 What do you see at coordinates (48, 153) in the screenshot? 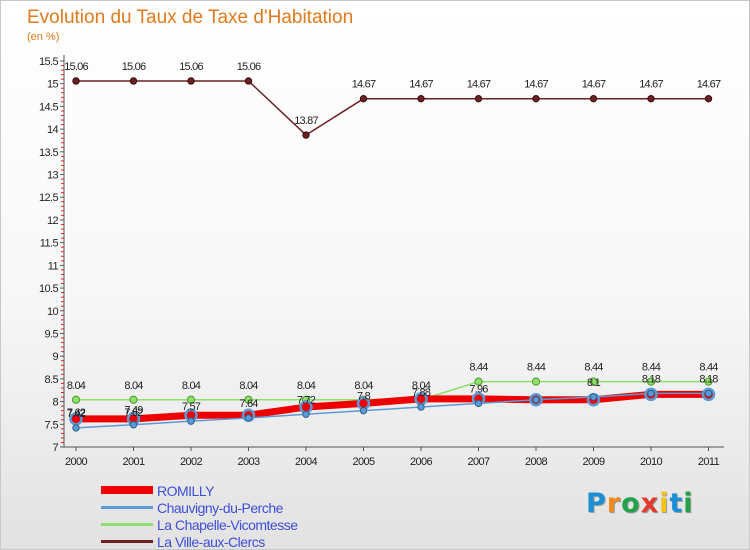
I see `y-tick-label: 13.5` at bounding box center [48, 153].